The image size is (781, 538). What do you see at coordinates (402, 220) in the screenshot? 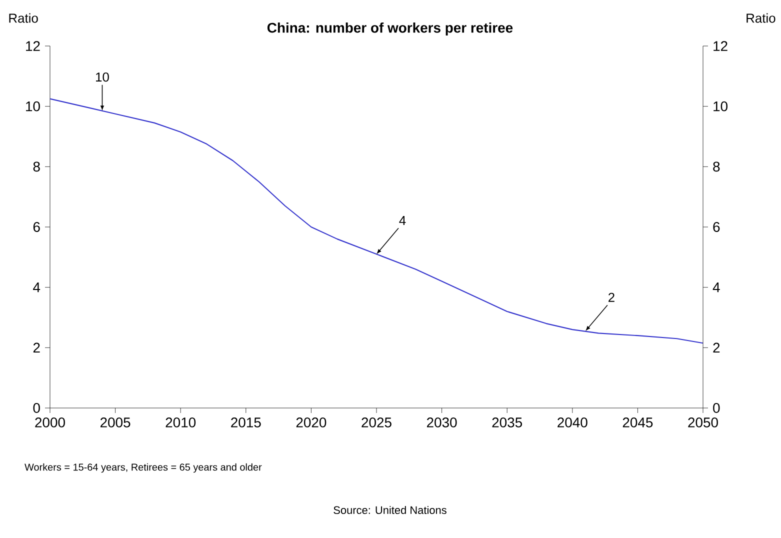
I see `annotation: 4` at bounding box center [402, 220].